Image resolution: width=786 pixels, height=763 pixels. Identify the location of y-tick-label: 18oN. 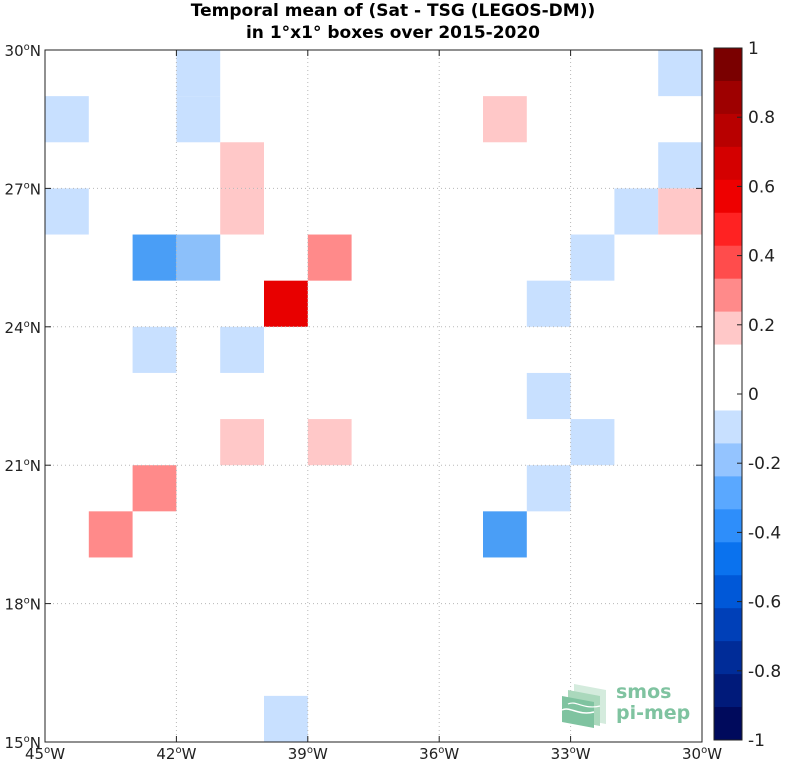
(23, 605).